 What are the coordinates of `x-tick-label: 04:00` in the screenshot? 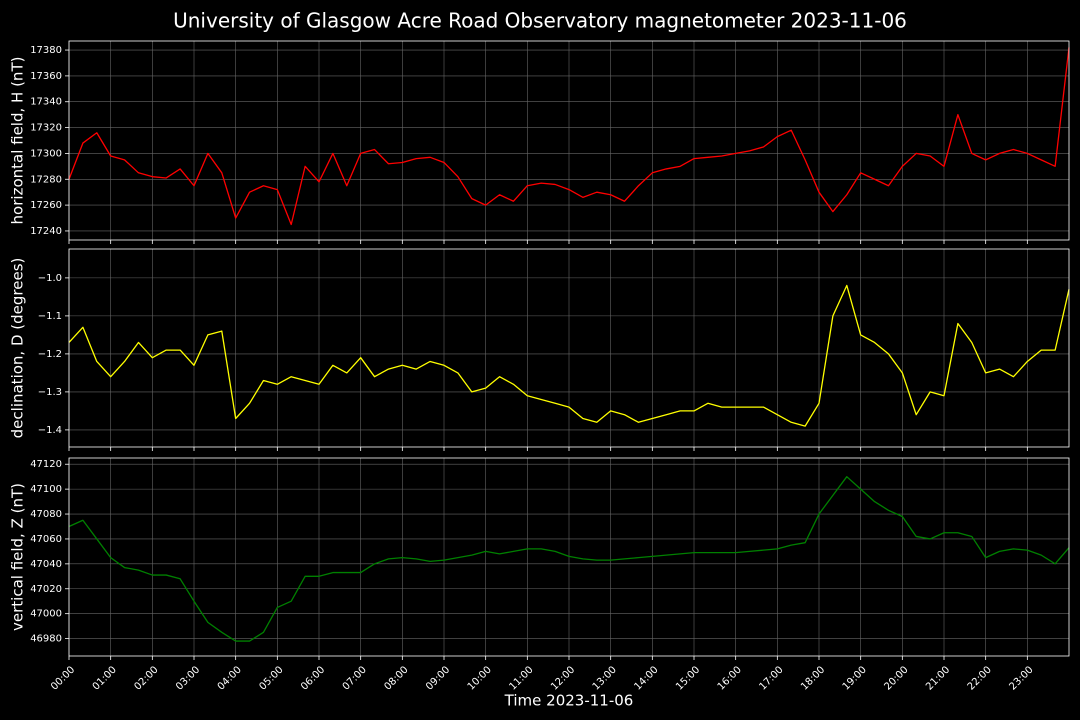 It's located at (230, 678).